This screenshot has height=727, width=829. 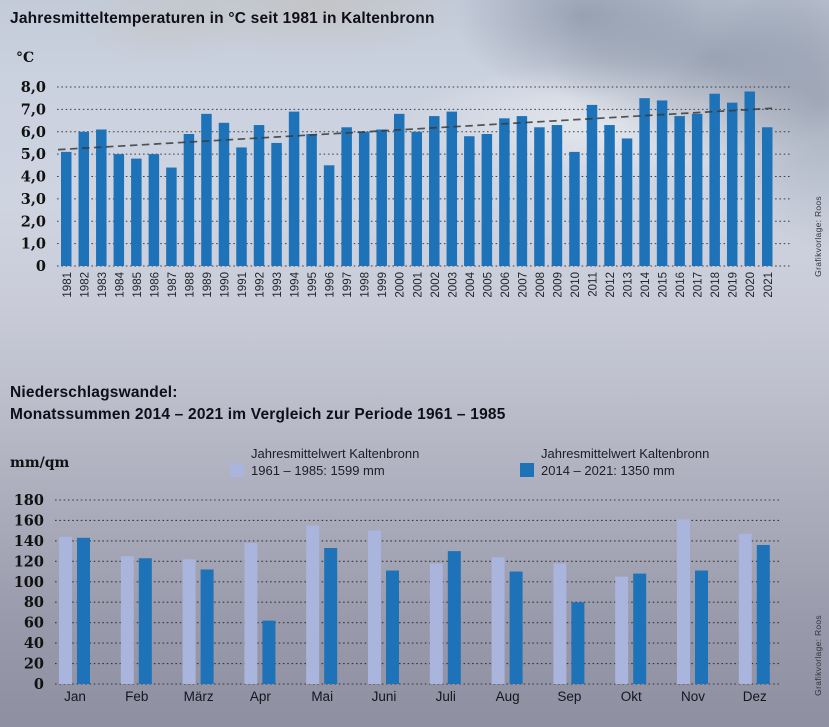 I want to click on temp-bar-1992, so click(x=259, y=195).